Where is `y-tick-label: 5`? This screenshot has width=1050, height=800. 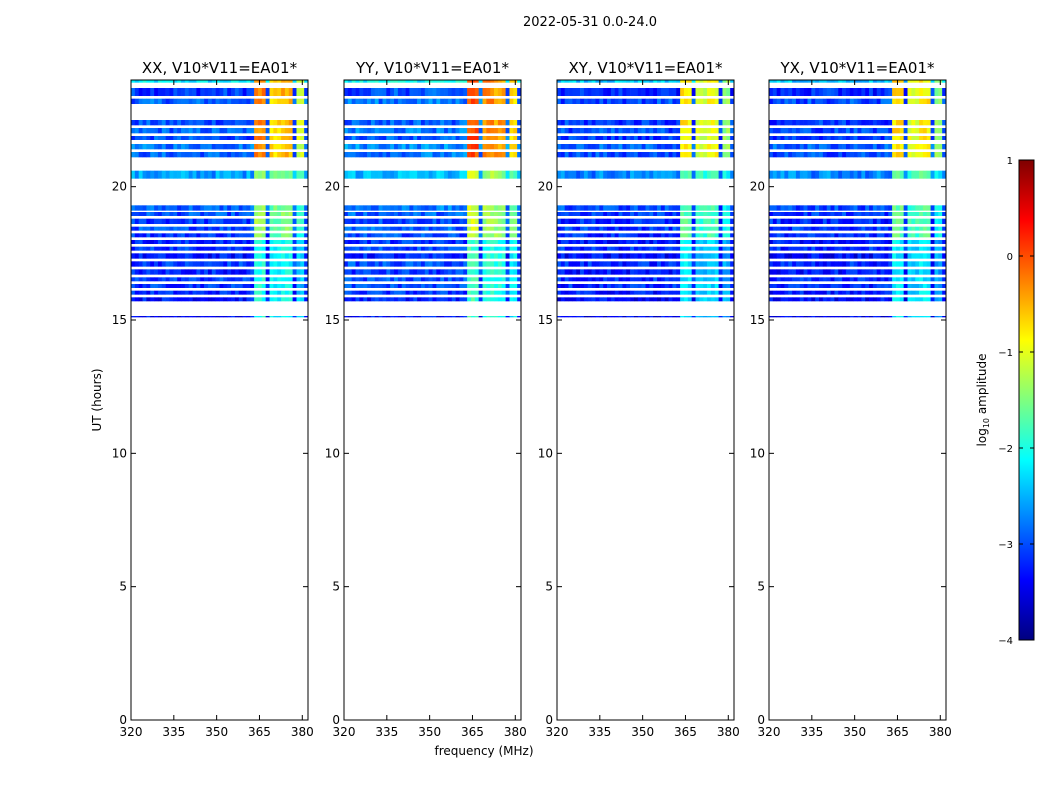 y-tick-label: 5 is located at coordinates (549, 587).